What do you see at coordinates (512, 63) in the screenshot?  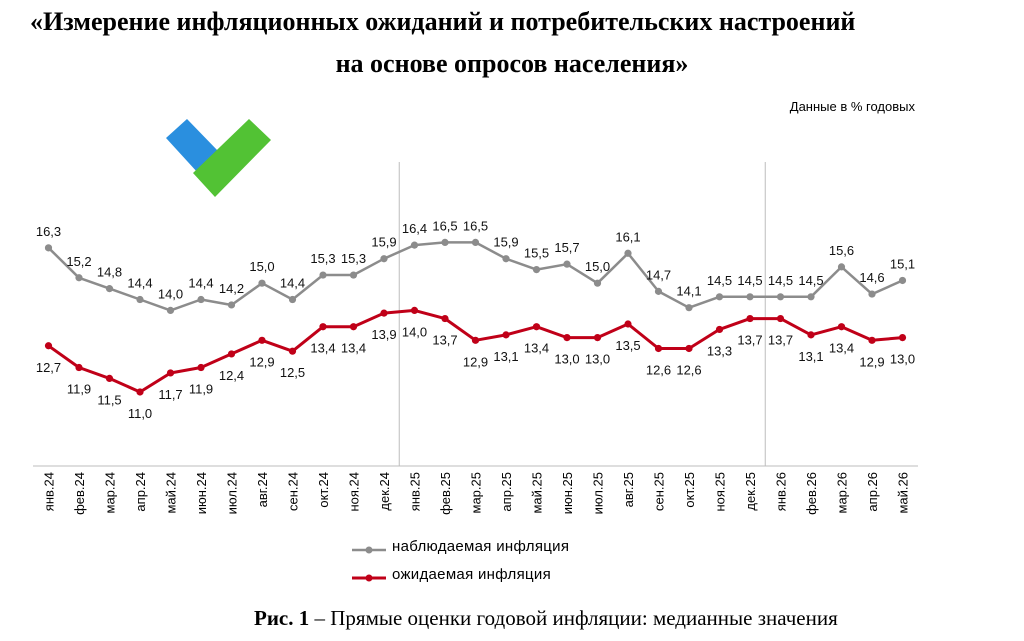 I see `title-line-2: на основе опросов населения»` at bounding box center [512, 63].